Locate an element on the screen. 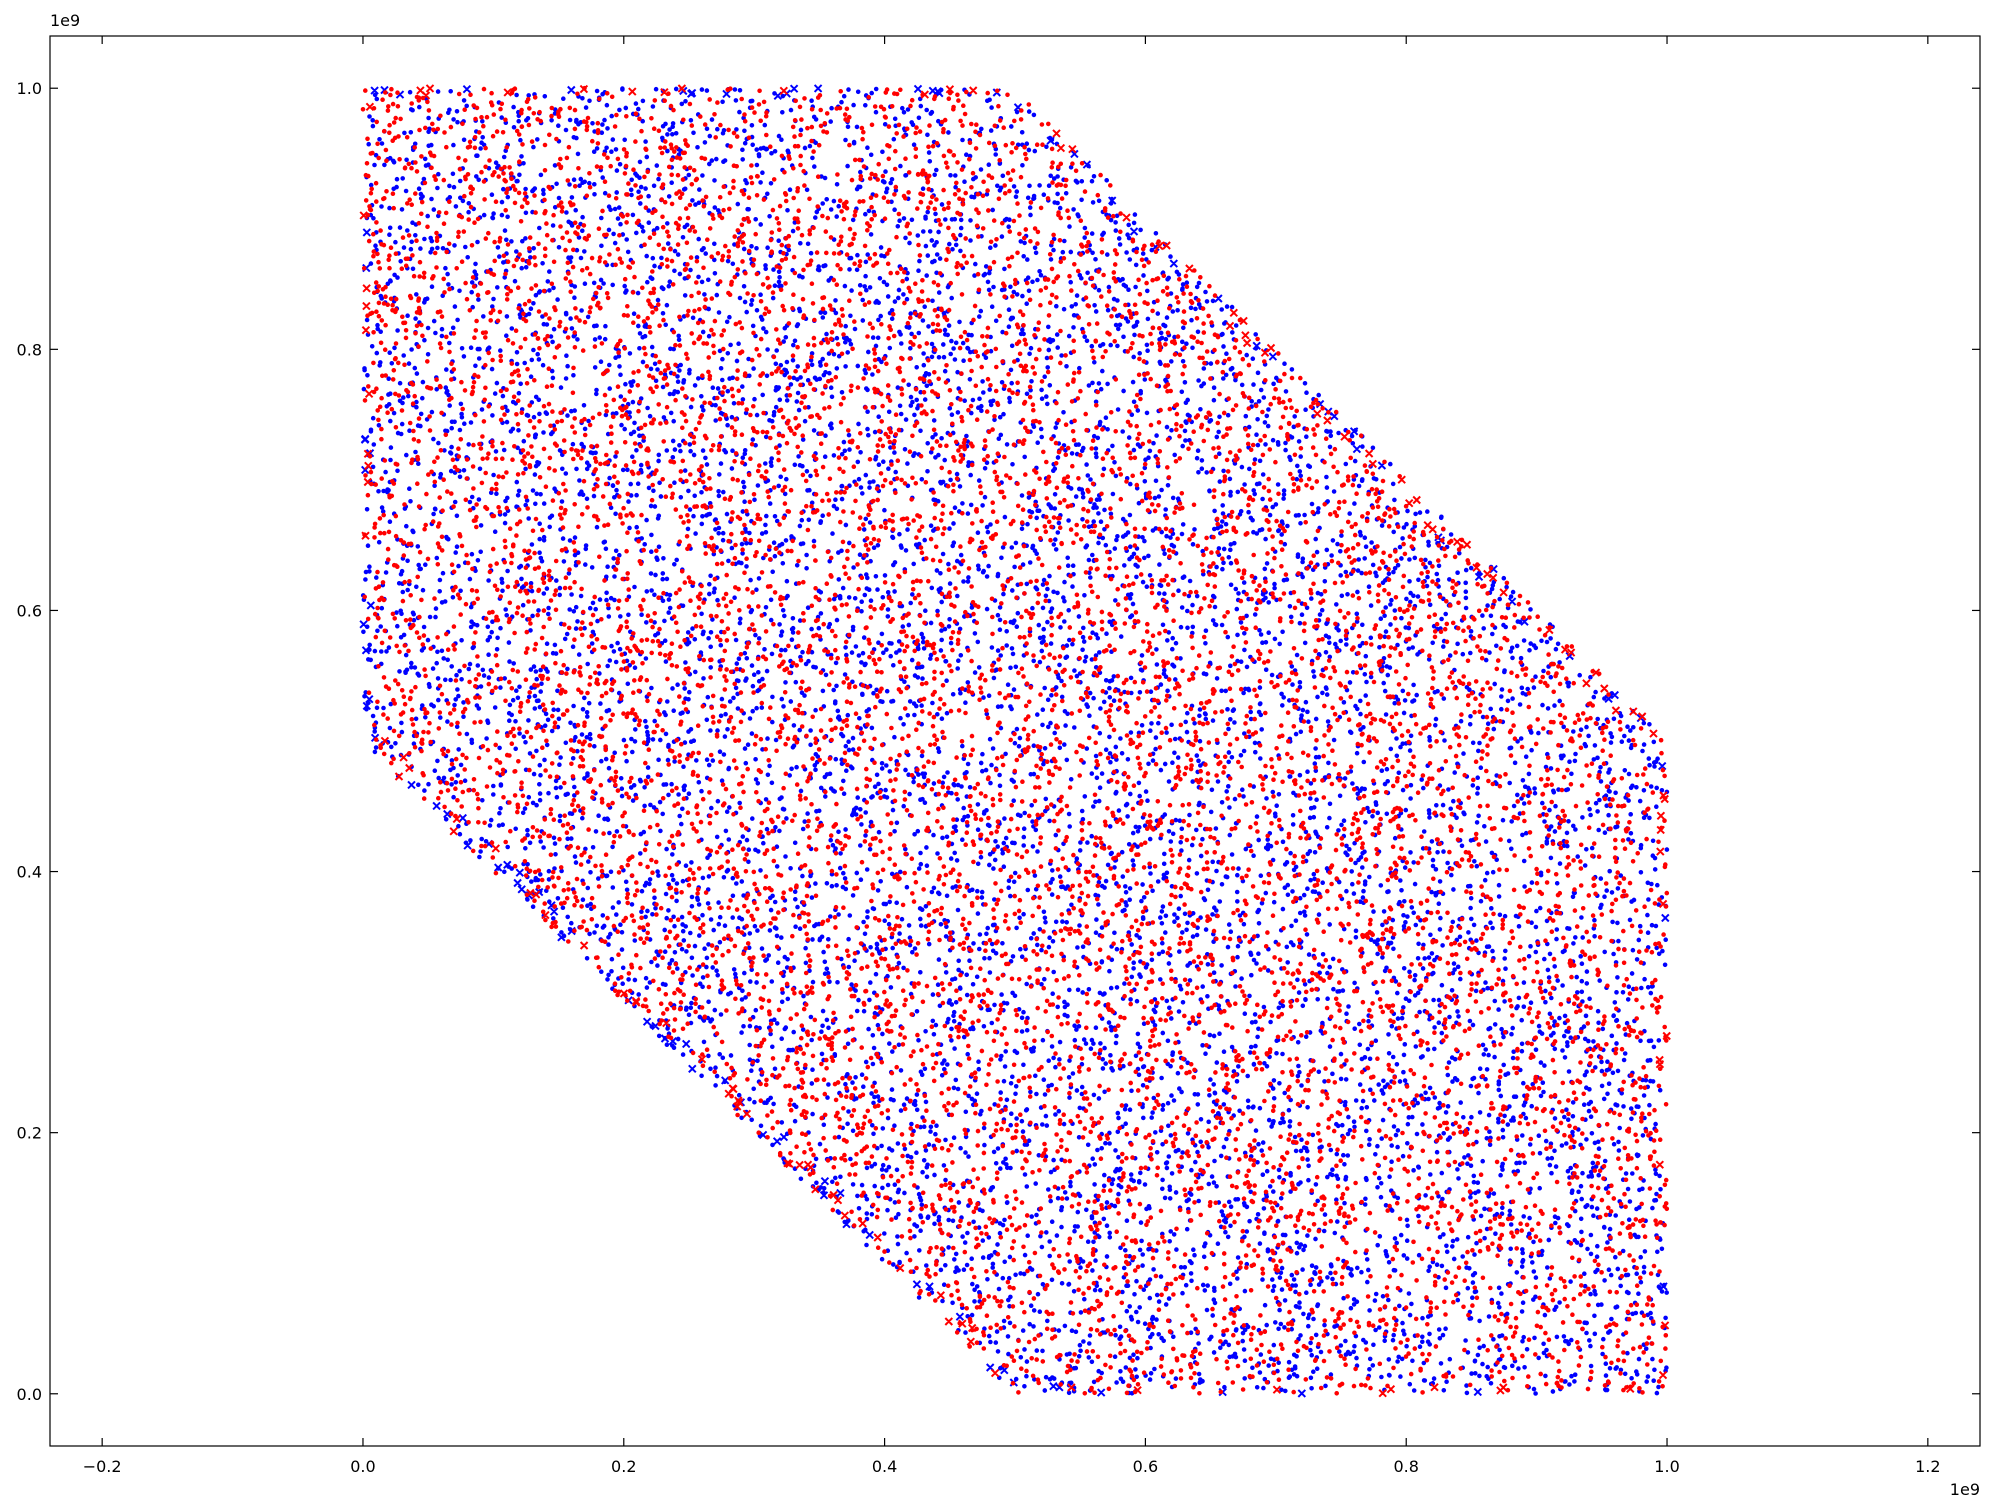 The height and width of the screenshot is (1500, 2000). y-tick-label: 0.4 is located at coordinates (29, 872).